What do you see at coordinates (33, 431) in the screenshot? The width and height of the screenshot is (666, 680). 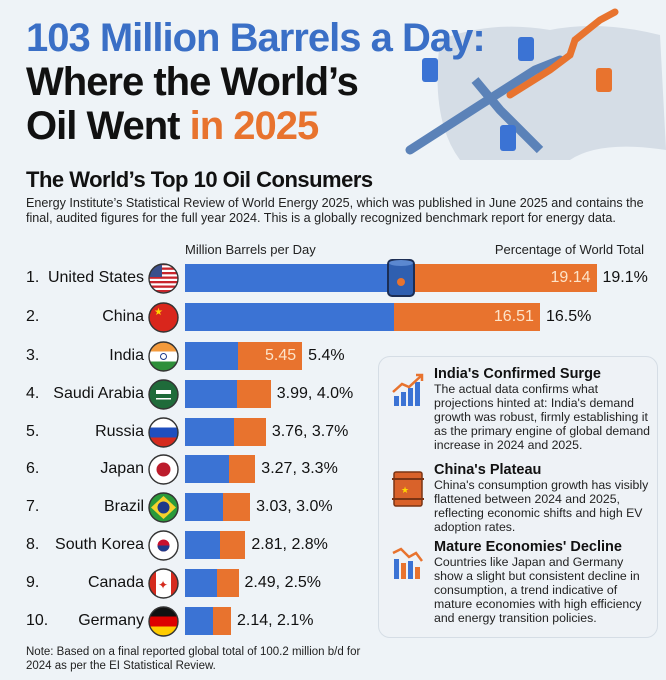 I see `rank-label: 5.` at bounding box center [33, 431].